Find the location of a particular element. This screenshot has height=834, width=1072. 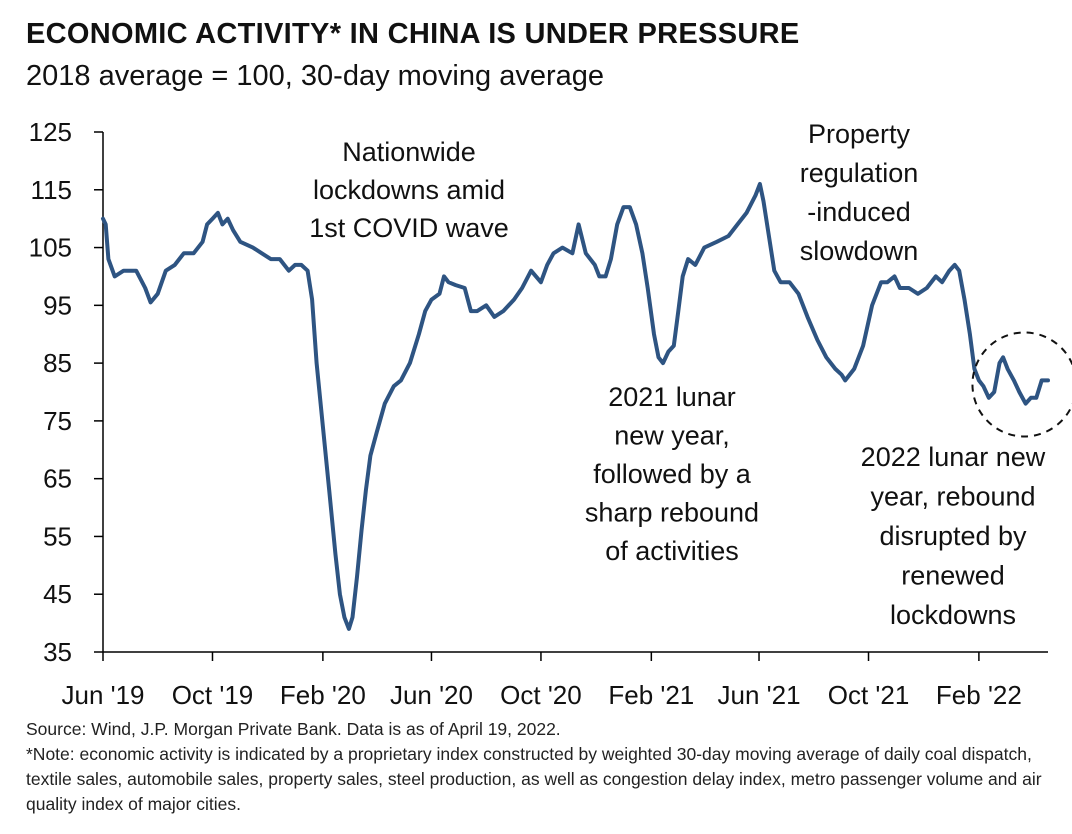

y-tick-label: 35 is located at coordinates (57, 652).